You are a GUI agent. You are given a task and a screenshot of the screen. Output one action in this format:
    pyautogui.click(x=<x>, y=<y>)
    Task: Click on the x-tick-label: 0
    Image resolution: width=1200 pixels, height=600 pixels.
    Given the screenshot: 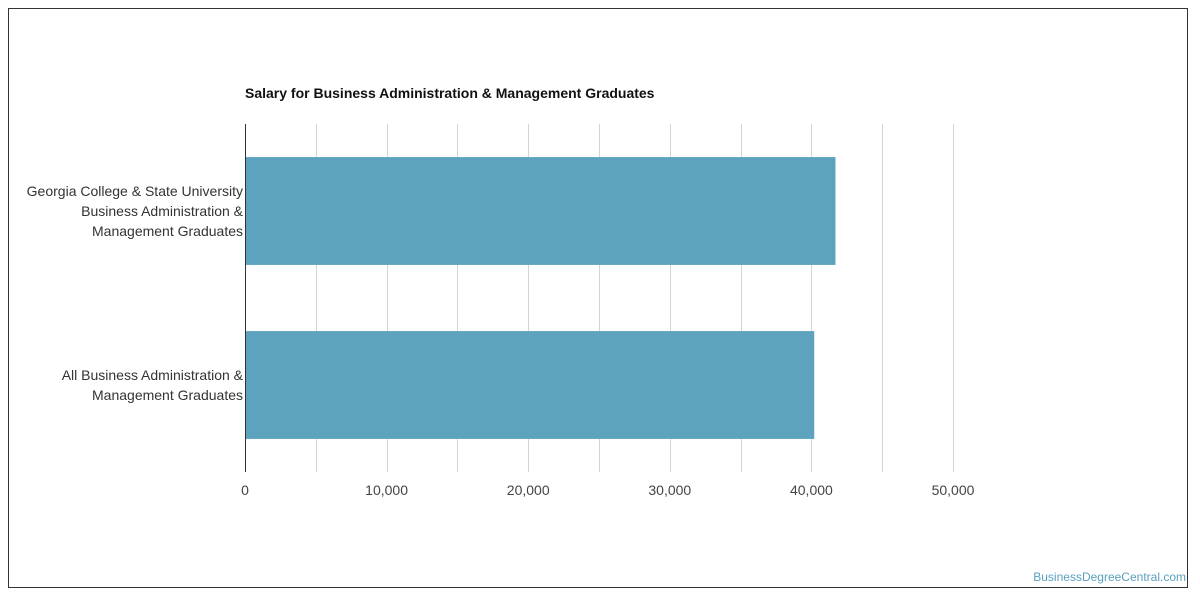 What is the action you would take?
    pyautogui.click(x=245, y=490)
    